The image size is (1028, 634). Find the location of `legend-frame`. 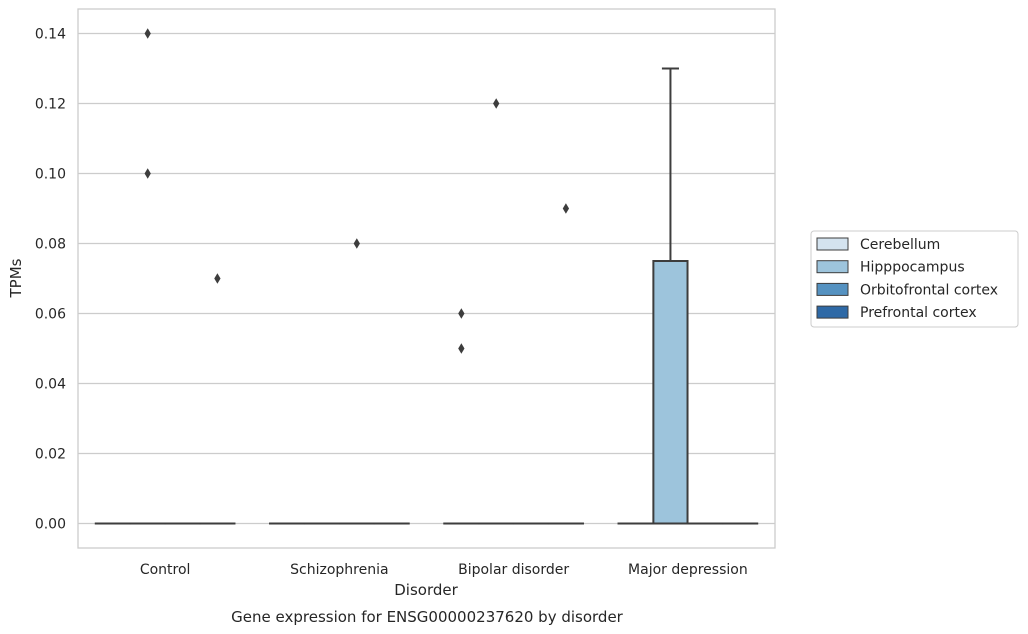

legend-frame is located at coordinates (914, 279).